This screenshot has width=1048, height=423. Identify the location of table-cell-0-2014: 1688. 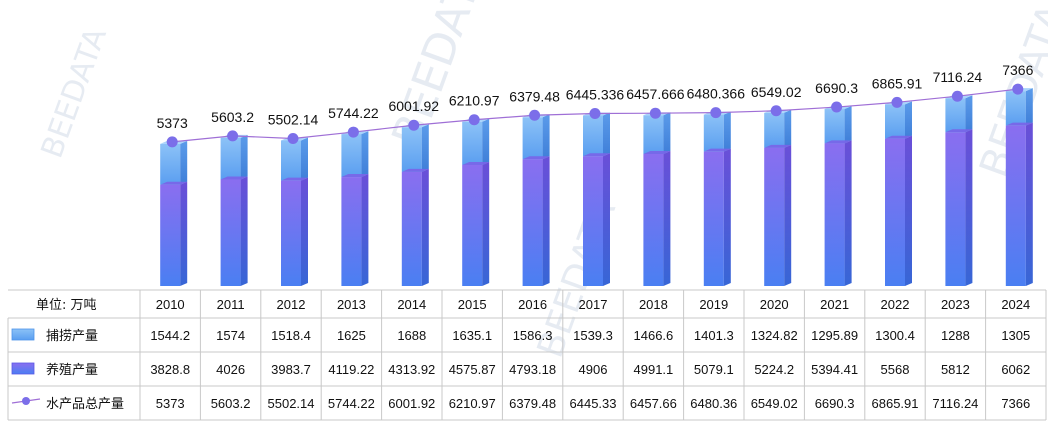
(411, 335).